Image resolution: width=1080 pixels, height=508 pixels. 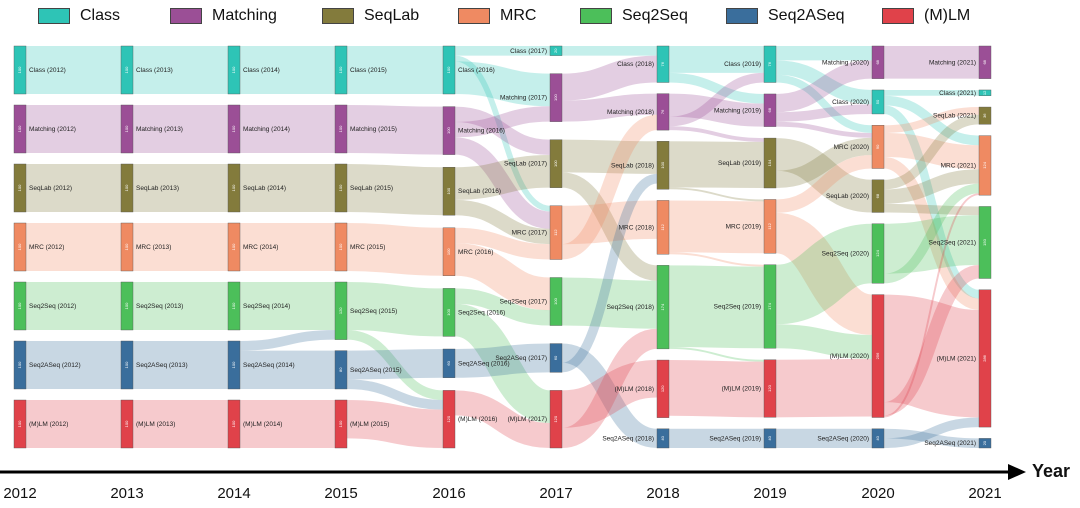 I want to click on sankey-node: 256 (M)LM (2020), so click(x=857, y=356).